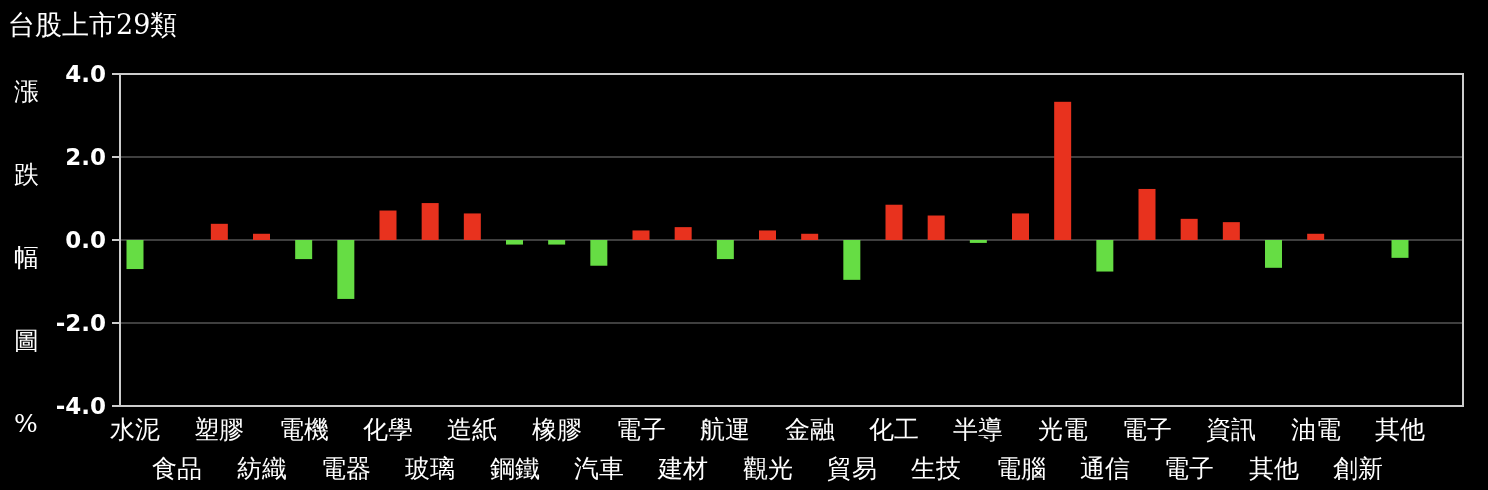 Image resolution: width=1488 pixels, height=490 pixels. Describe the element at coordinates (936, 468) in the screenshot. I see `x-tick-label: 生技` at that location.